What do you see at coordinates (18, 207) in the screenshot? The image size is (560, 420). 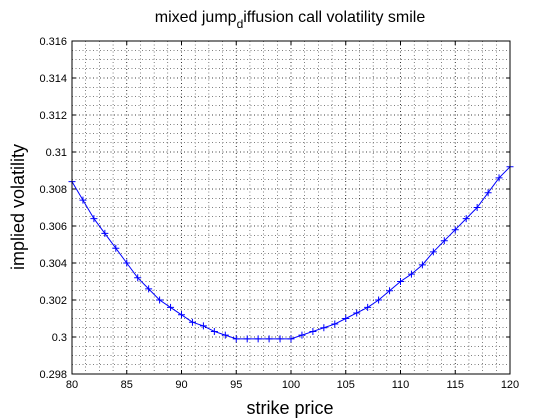 I see `y-axis-label: implied volatility` at bounding box center [18, 207].